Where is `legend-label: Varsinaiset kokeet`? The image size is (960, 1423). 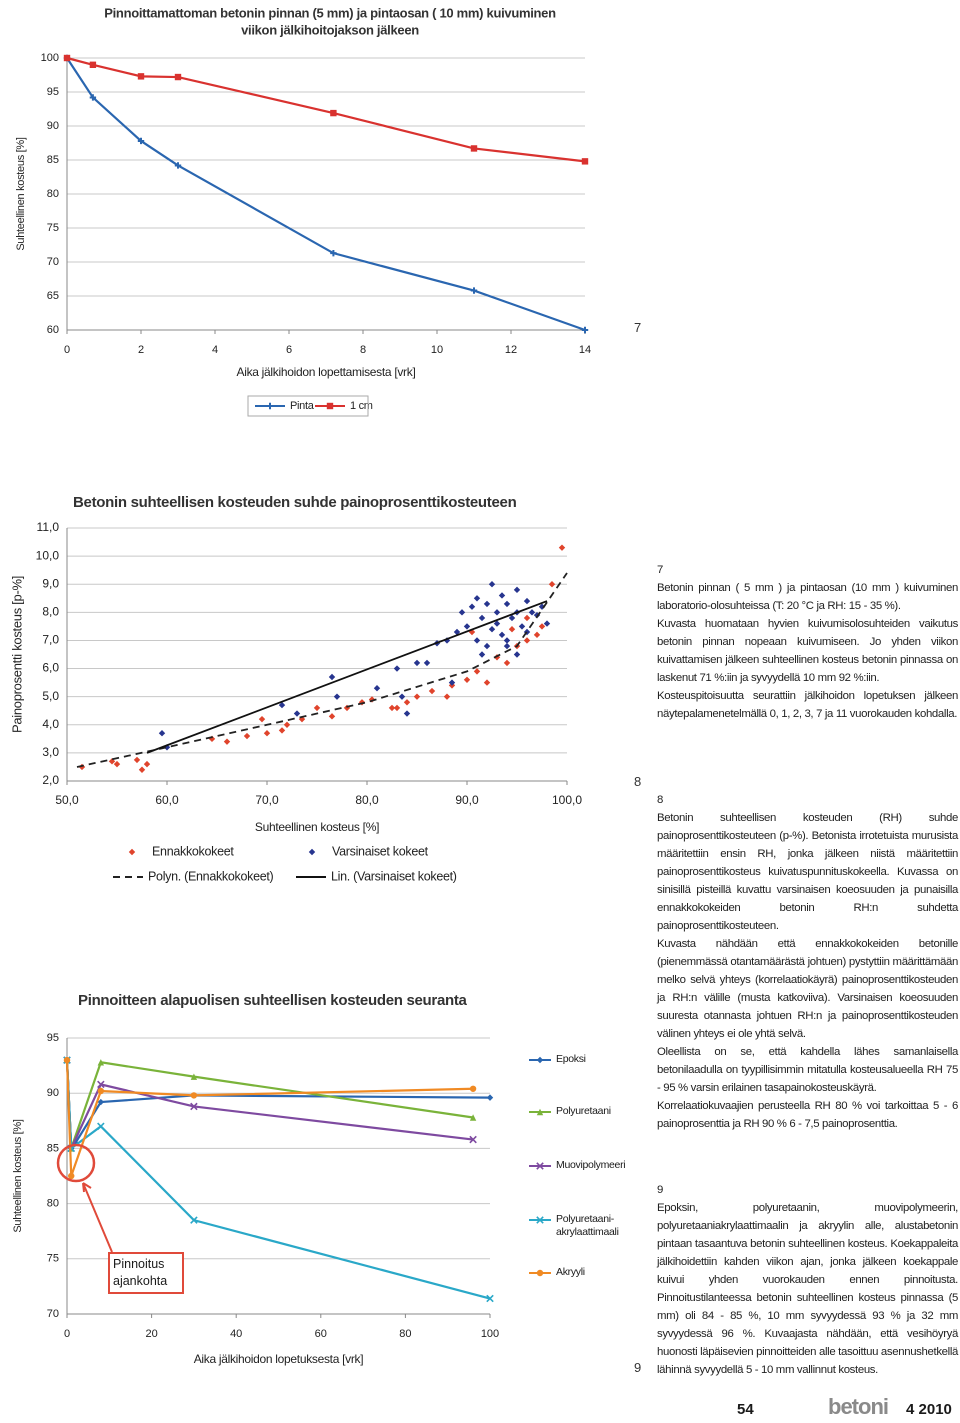
legend-label: Varsinaiset kokeet is located at coordinates (380, 851).